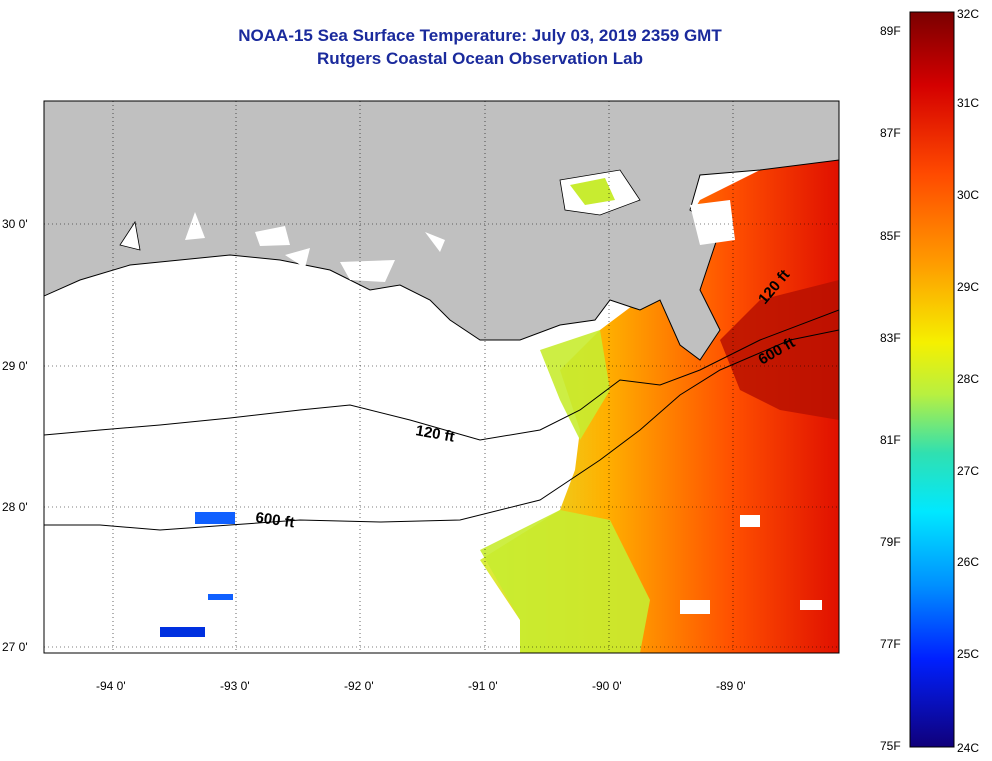 Image resolution: width=992 pixels, height=761 pixels. What do you see at coordinates (483, 686) in the screenshot?
I see `lon-label: -91 0'` at bounding box center [483, 686].